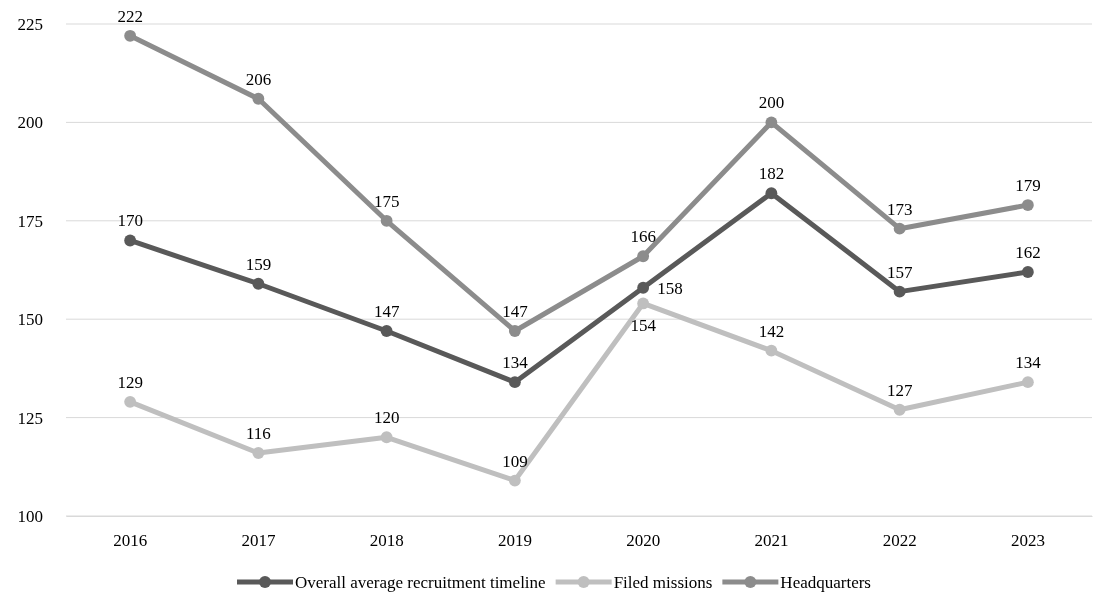 This screenshot has width=1108, height=594. What do you see at coordinates (771, 174) in the screenshot?
I see `data-label: 182` at bounding box center [771, 174].